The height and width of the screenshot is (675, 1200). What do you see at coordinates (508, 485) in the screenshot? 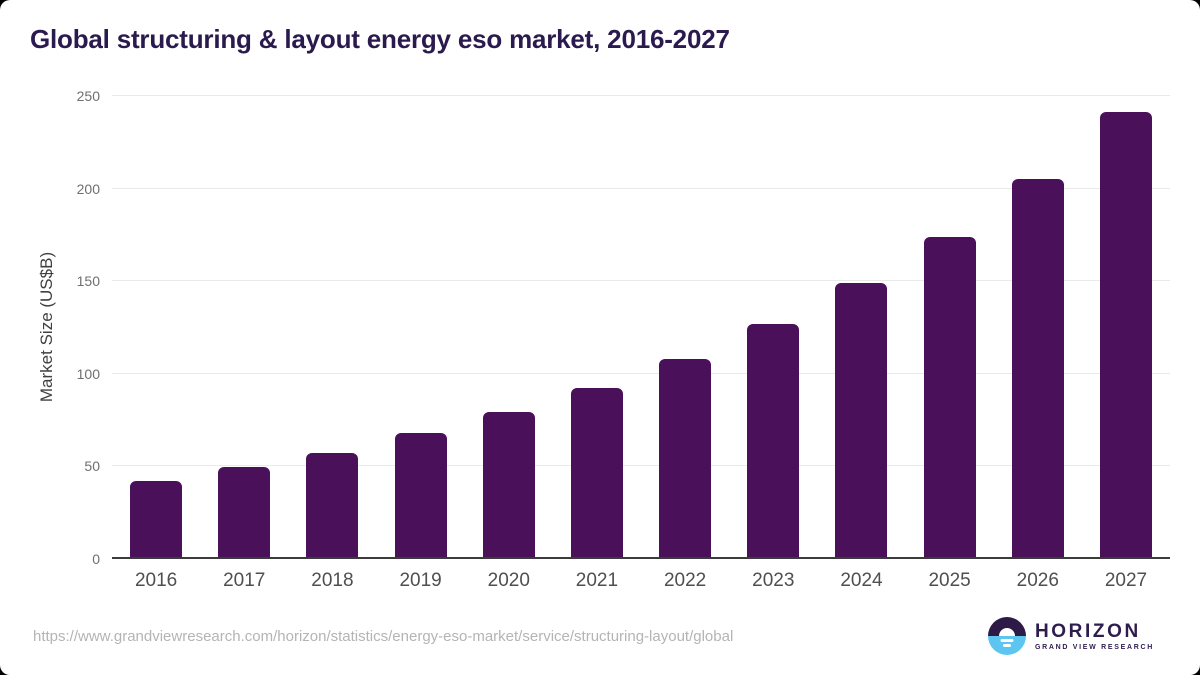
I see `bar-2020` at bounding box center [508, 485].